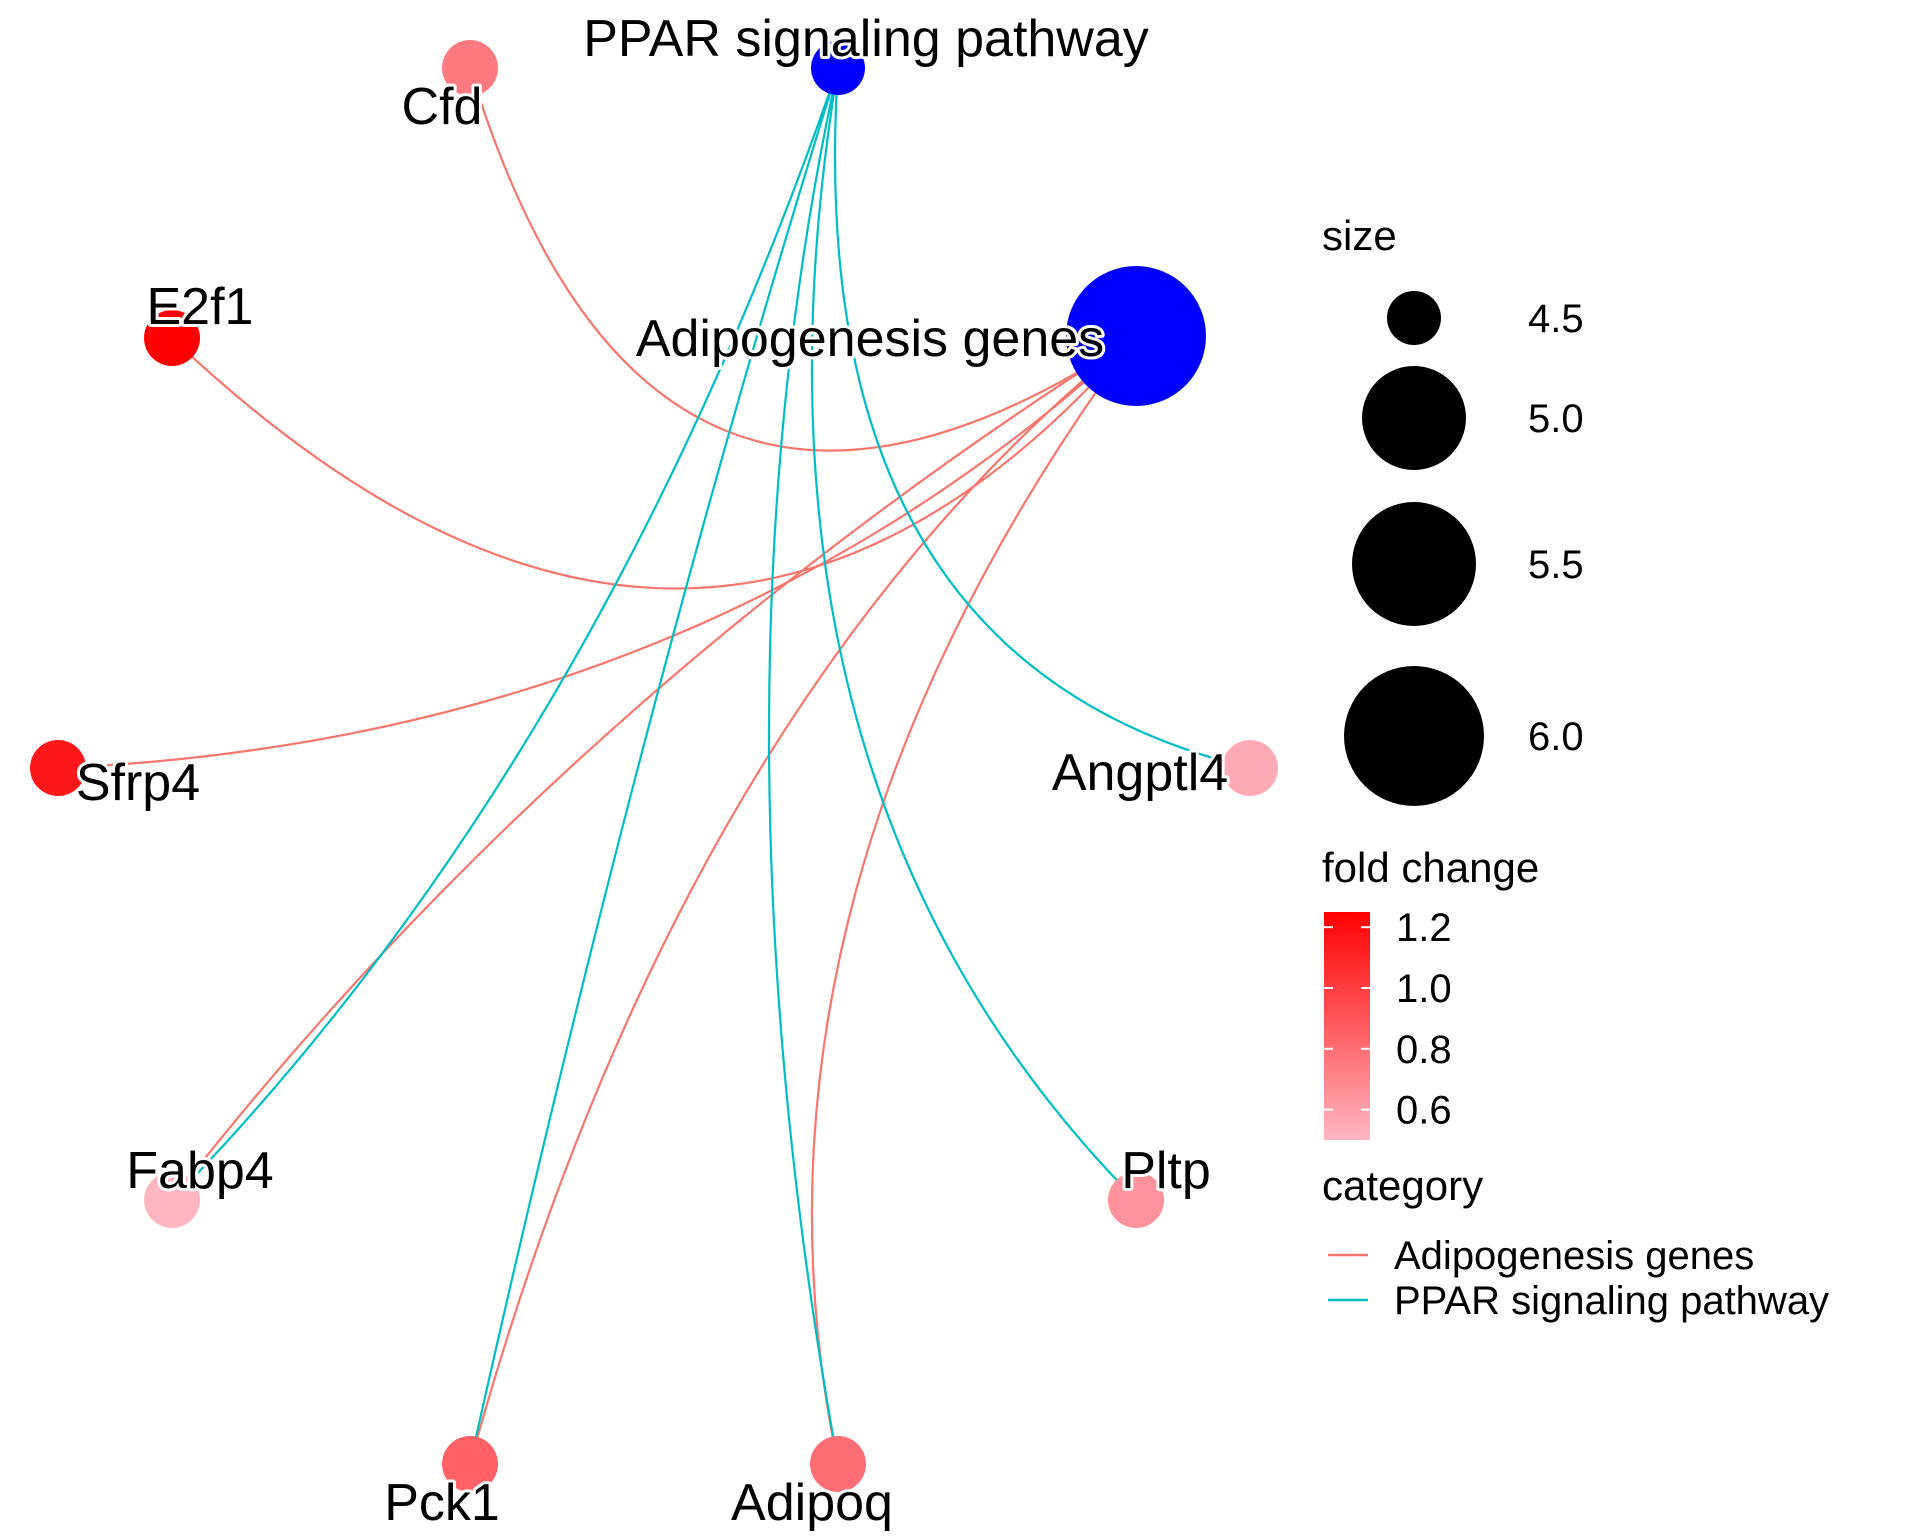 The width and height of the screenshot is (1920, 1536). Describe the element at coordinates (870, 339) in the screenshot. I see `node-label-adipo: Adipogenesis genes` at that location.